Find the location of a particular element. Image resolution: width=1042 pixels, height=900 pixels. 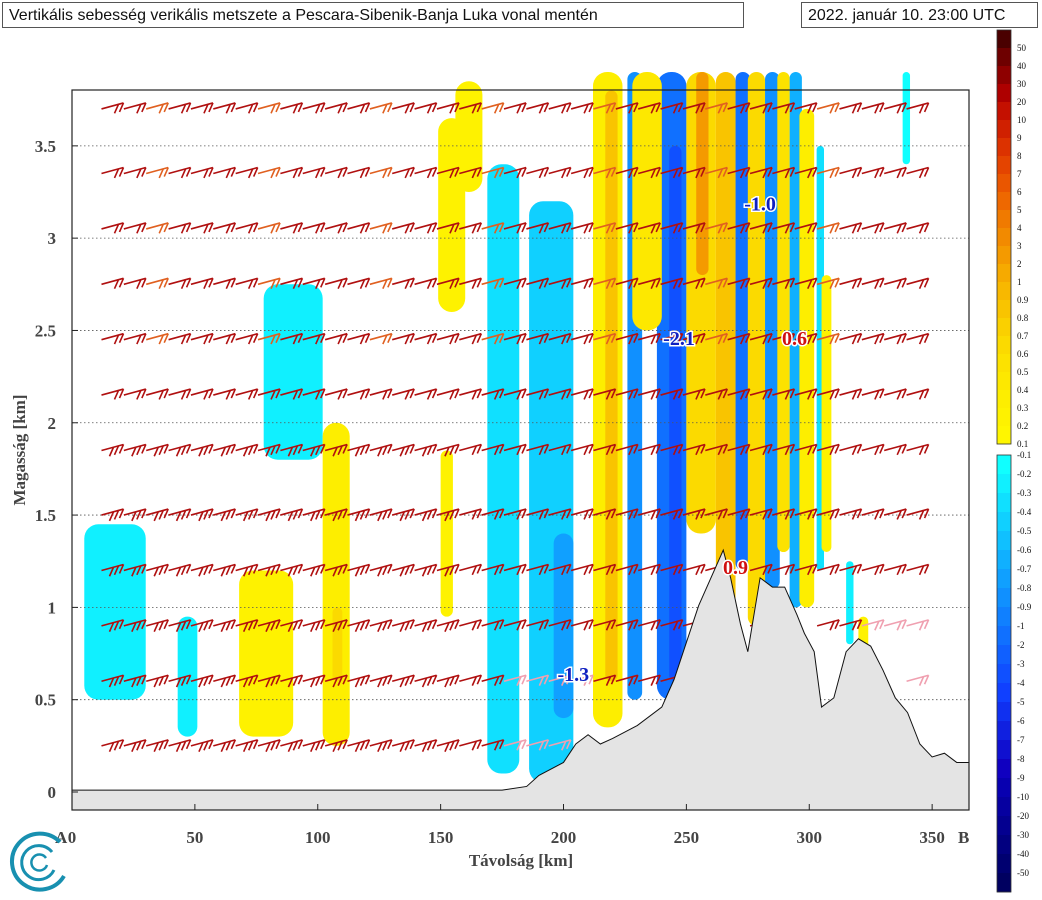

colorbar-label: -0.3 is located at coordinates (1024, 493).